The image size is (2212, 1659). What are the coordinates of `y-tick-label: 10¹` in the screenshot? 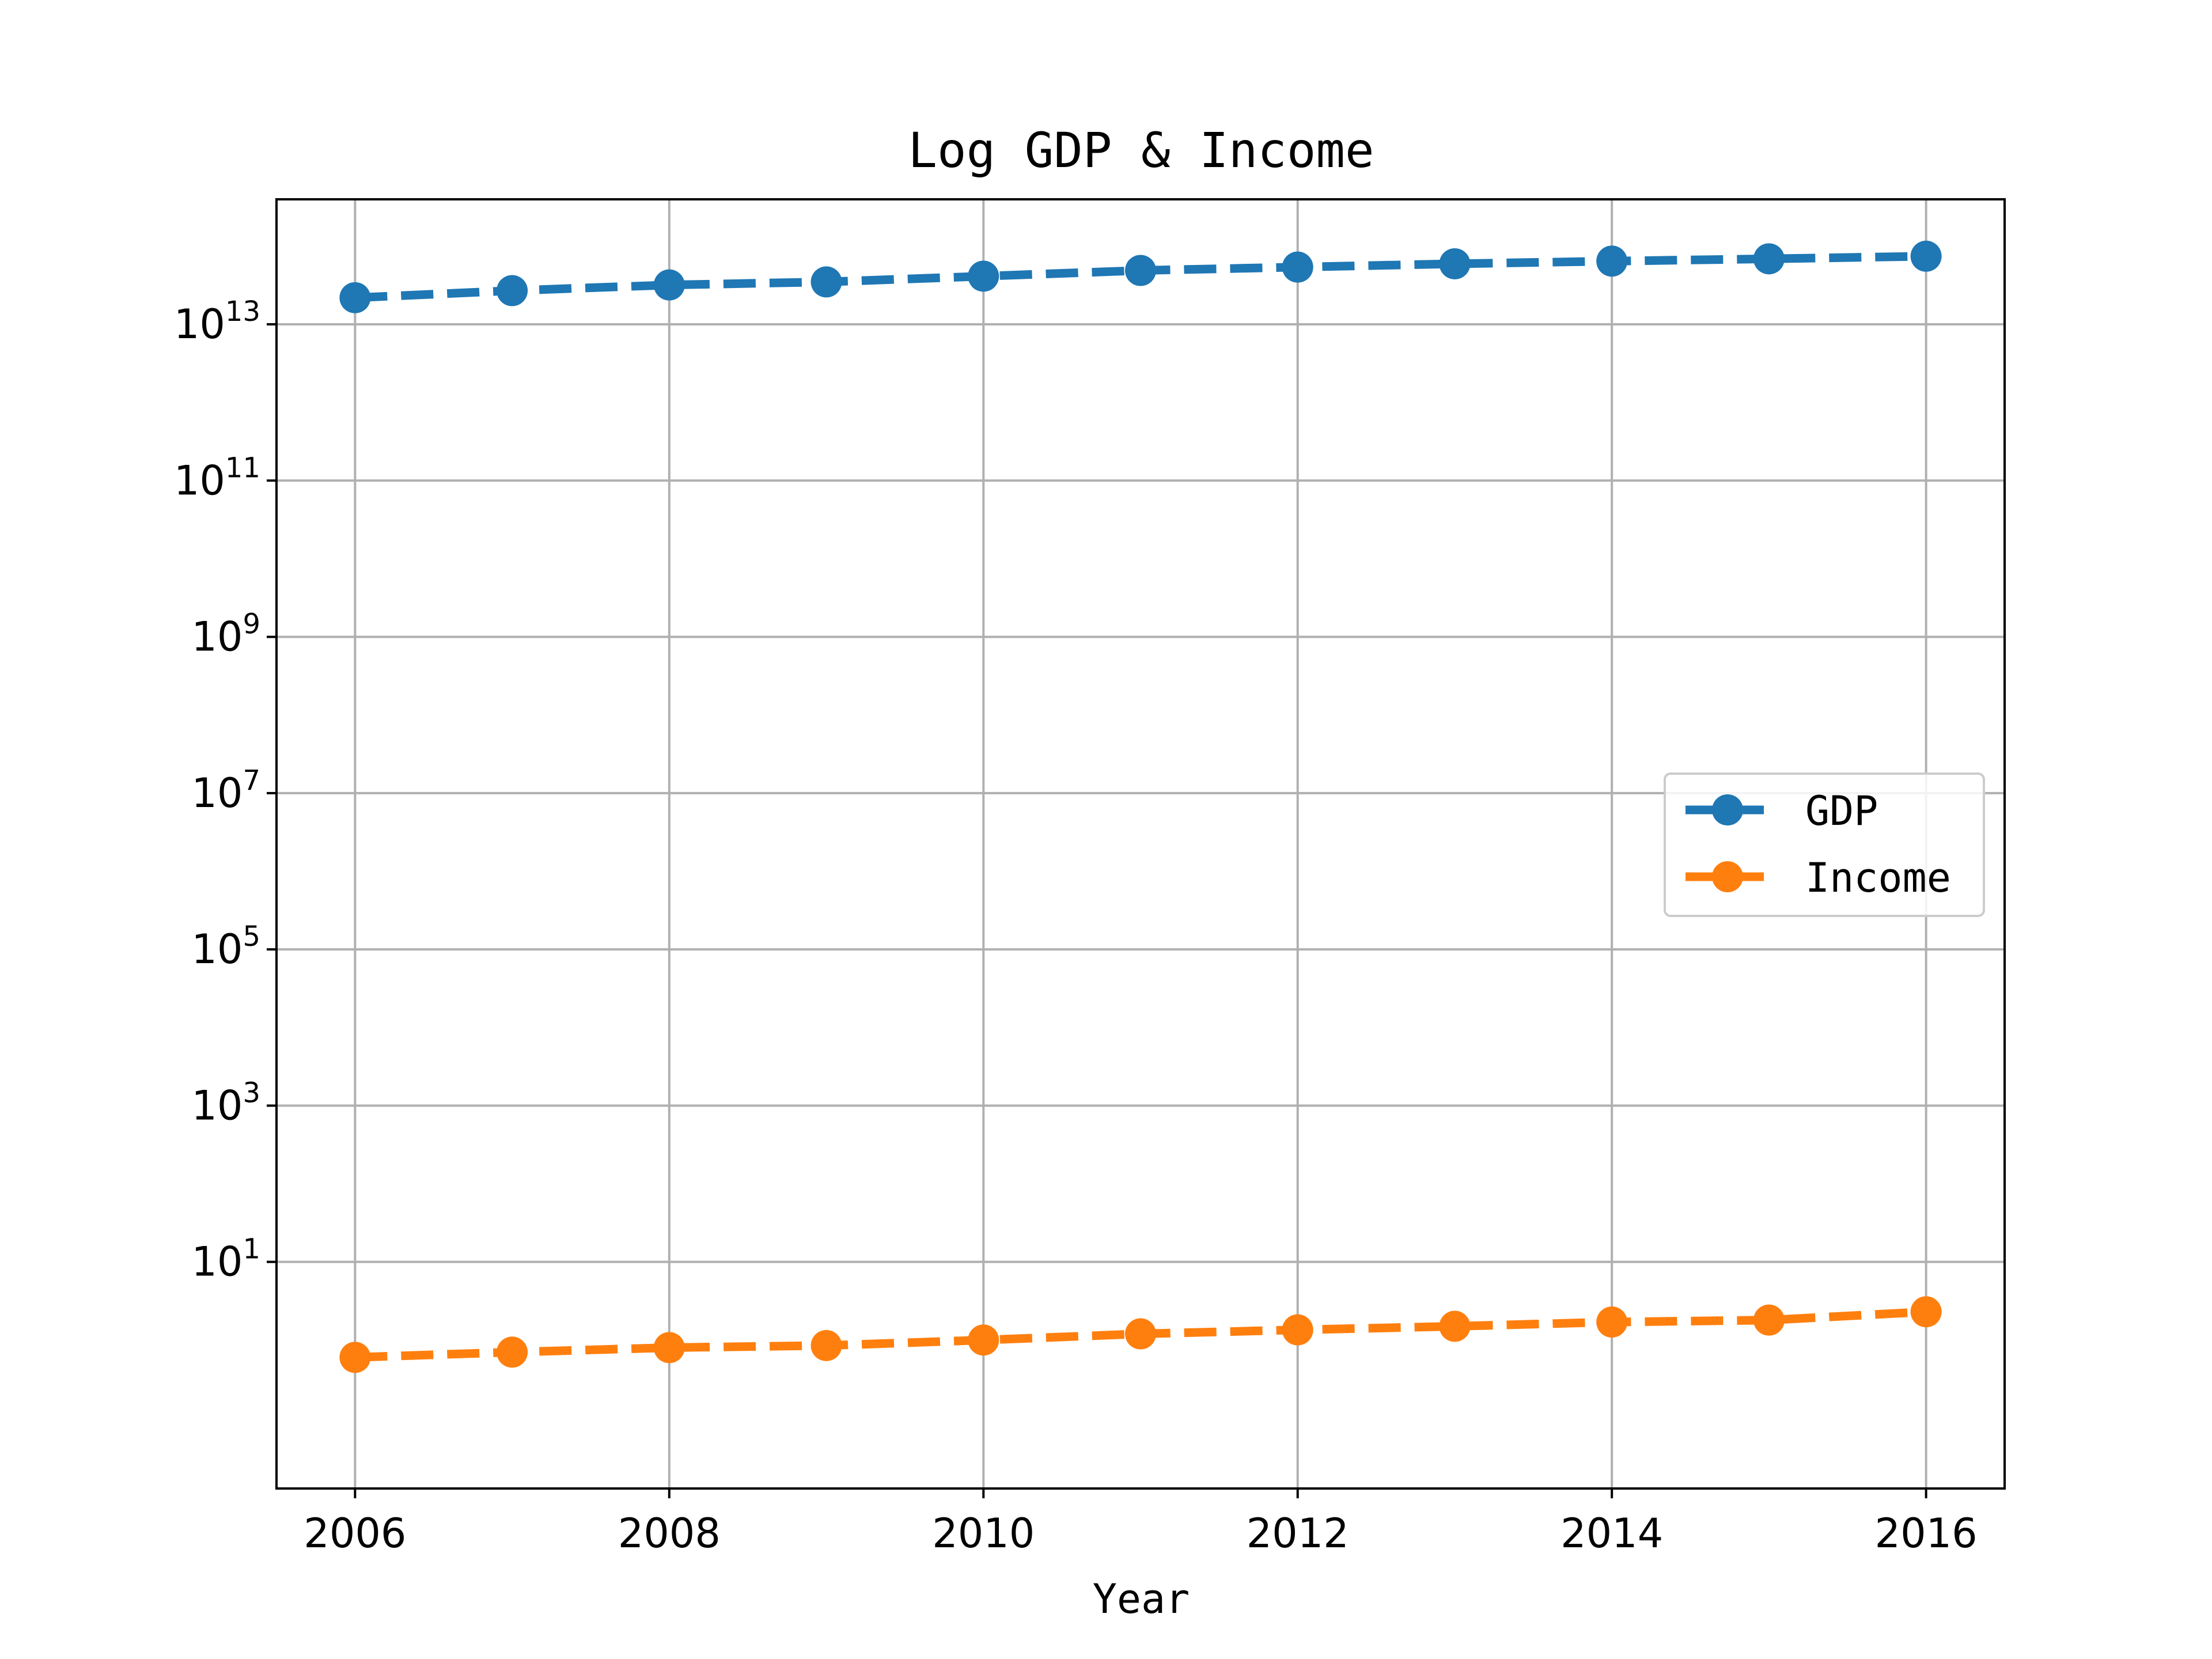 It's located at (225, 1259).